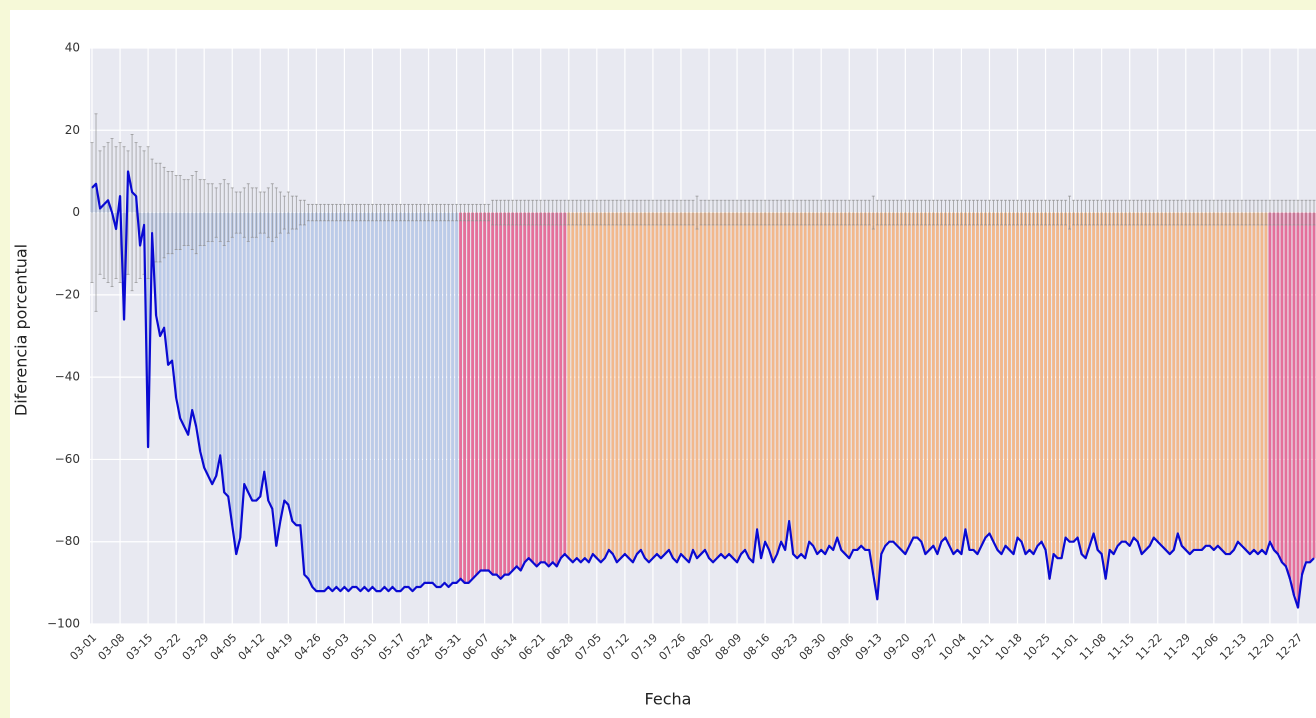 The height and width of the screenshot is (718, 1316). What do you see at coordinates (168, 647) in the screenshot?
I see `x-tick-label: 03-22` at bounding box center [168, 647].